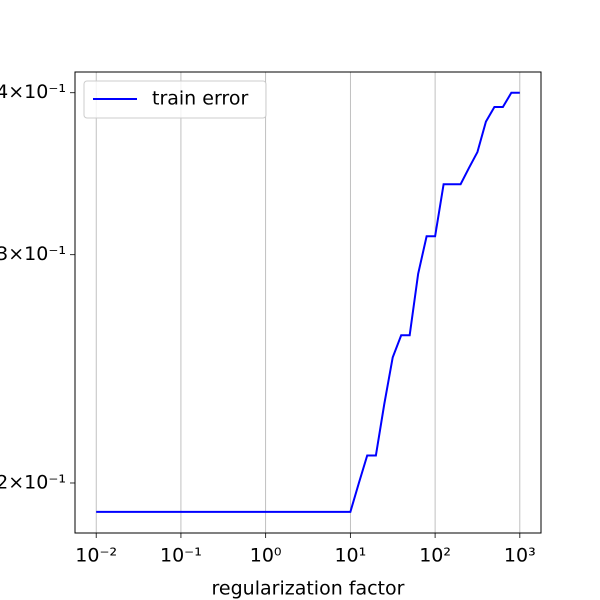 The image size is (600, 600). Describe the element at coordinates (33, 254) in the screenshot. I see `y-tick-label: 3×10⁻¹` at that location.